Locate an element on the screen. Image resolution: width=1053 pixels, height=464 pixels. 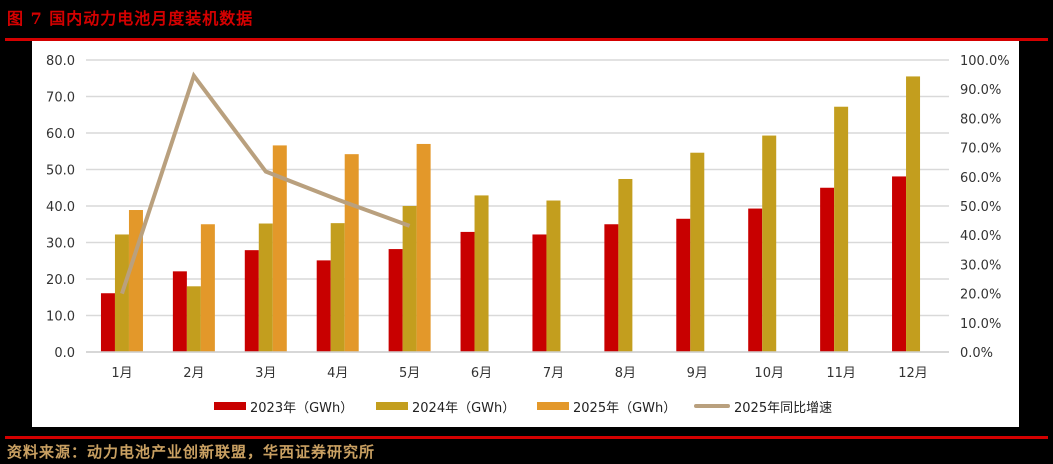
y-tick-right: 70.0% is located at coordinates (980, 149).